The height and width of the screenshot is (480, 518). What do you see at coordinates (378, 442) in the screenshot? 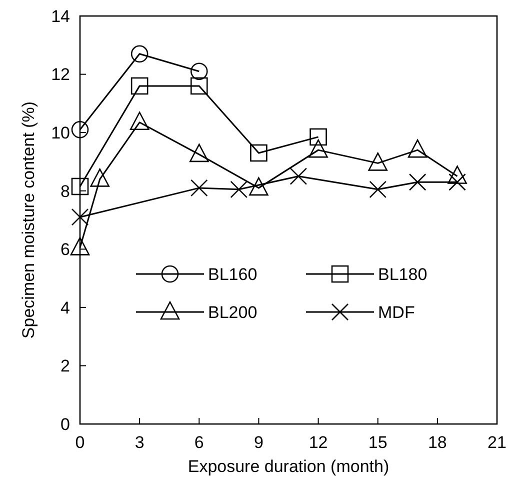
I see `x-tick-label: 15` at bounding box center [378, 442].